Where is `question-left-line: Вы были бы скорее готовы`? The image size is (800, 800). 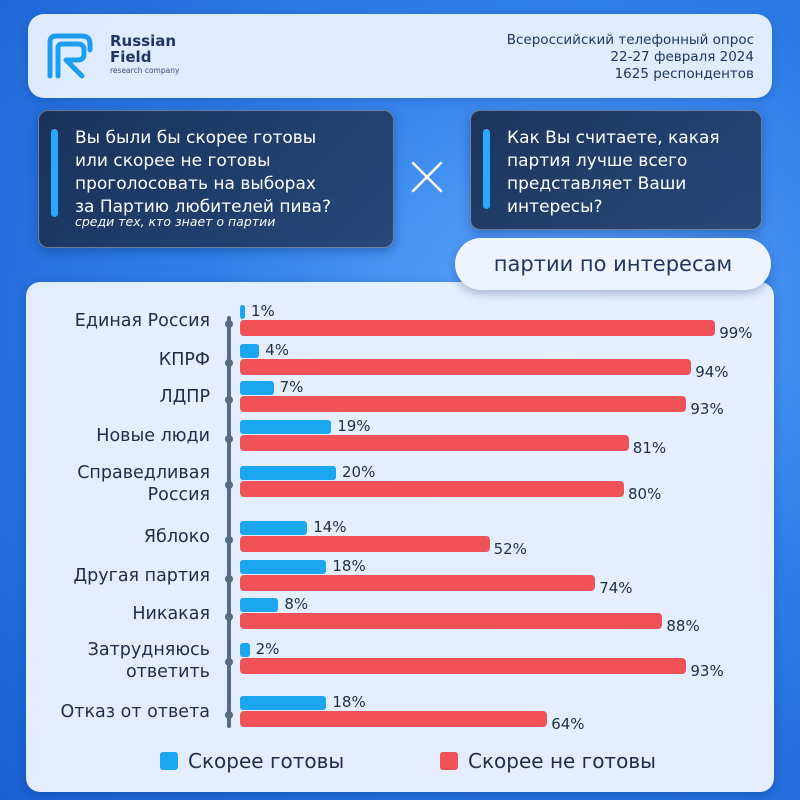
question-left-line: Вы были бы скорее готовы is located at coordinates (196, 138).